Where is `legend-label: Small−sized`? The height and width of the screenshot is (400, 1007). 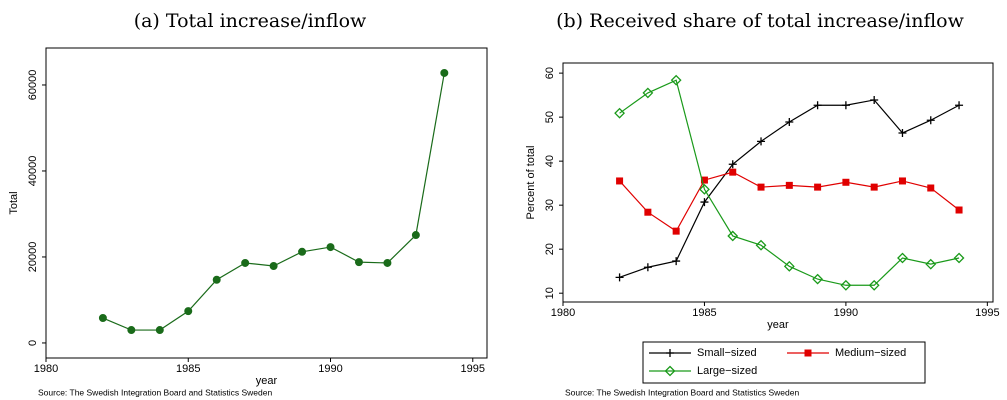 legend-label: Small−sized is located at coordinates (727, 353).